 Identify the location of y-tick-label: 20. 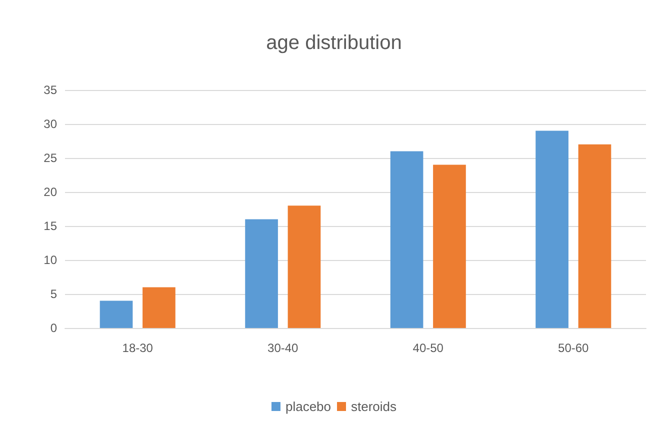
(51, 192).